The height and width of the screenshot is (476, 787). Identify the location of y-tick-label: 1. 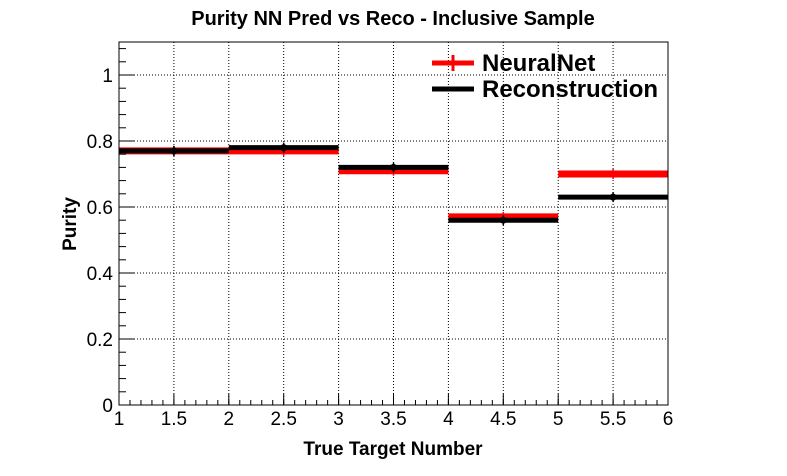
(107, 76).